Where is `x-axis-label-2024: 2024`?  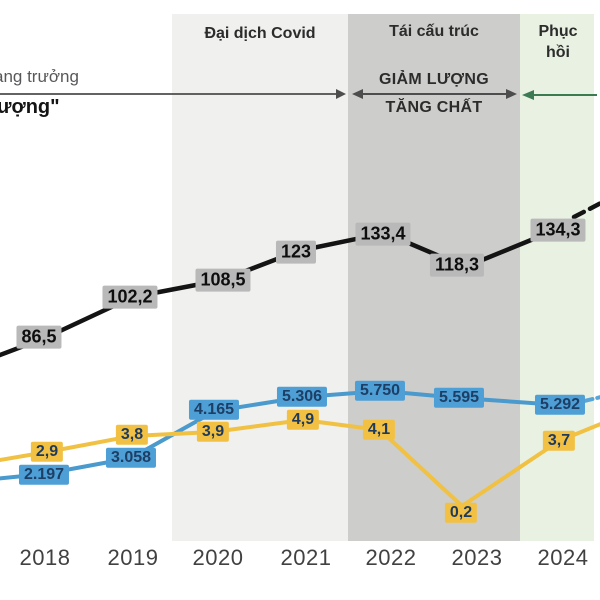
x-axis-label-2024: 2024 is located at coordinates (563, 557).